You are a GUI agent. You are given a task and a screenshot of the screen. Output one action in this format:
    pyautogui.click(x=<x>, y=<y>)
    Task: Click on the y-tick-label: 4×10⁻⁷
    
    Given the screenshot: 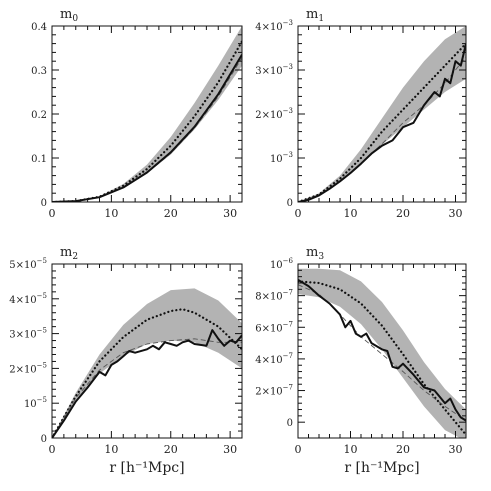 What is the action you would take?
    pyautogui.click(x=274, y=359)
    